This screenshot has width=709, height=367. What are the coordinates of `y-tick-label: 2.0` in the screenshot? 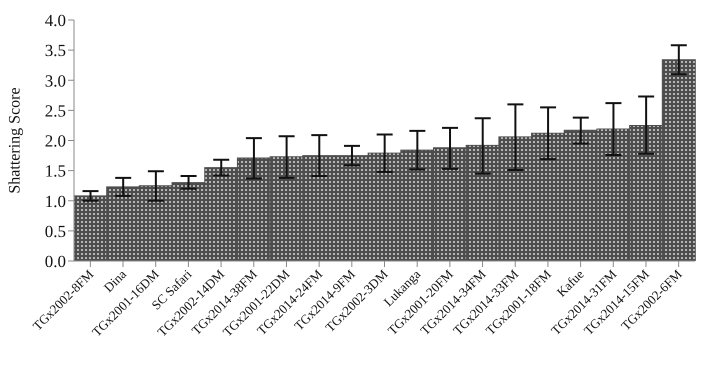 It's located at (55, 141).